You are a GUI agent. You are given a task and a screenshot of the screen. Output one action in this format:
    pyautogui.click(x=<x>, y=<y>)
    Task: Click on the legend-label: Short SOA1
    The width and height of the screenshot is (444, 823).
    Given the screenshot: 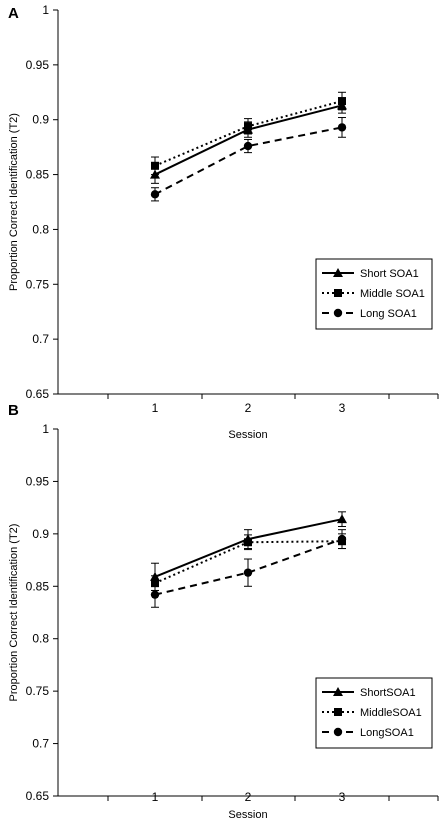 What is the action you would take?
    pyautogui.click(x=389, y=274)
    